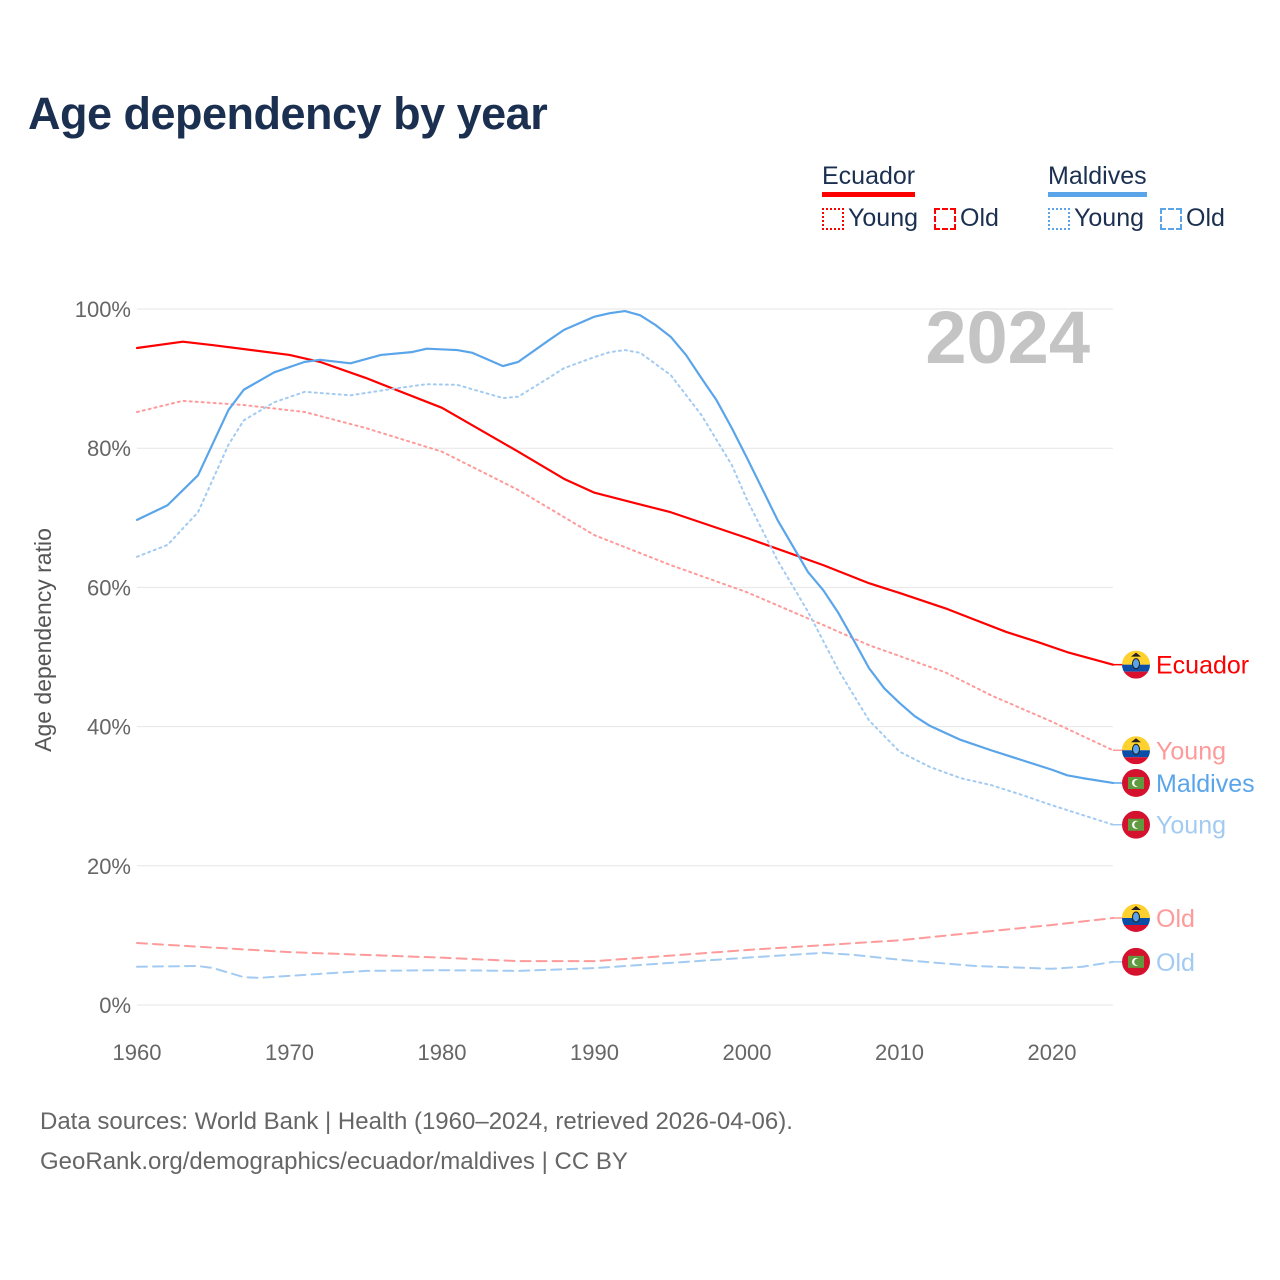 The width and height of the screenshot is (1280, 1280). What do you see at coordinates (1097, 179) in the screenshot?
I see `legend-country-label: Maldives` at bounding box center [1097, 179].